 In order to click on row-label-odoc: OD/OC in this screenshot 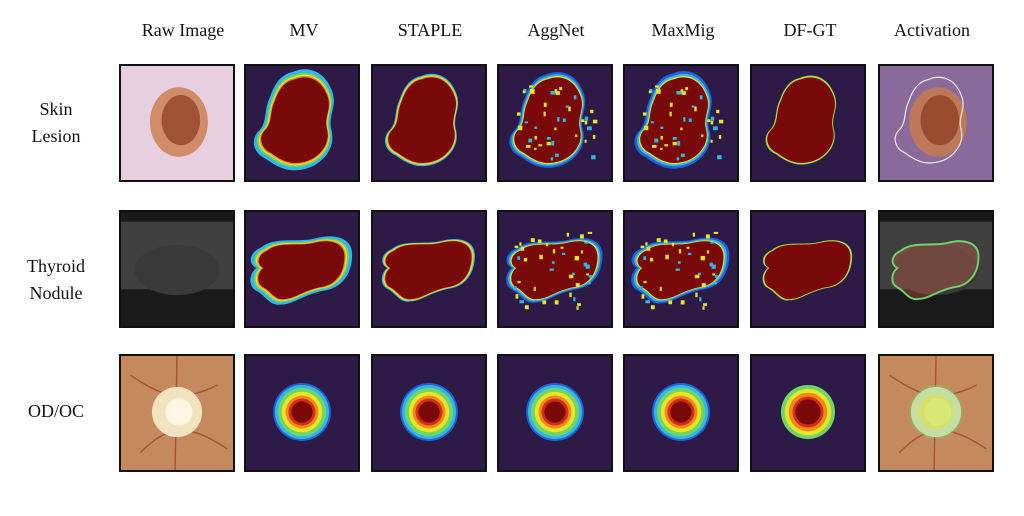, I will do `click(56, 411)`.